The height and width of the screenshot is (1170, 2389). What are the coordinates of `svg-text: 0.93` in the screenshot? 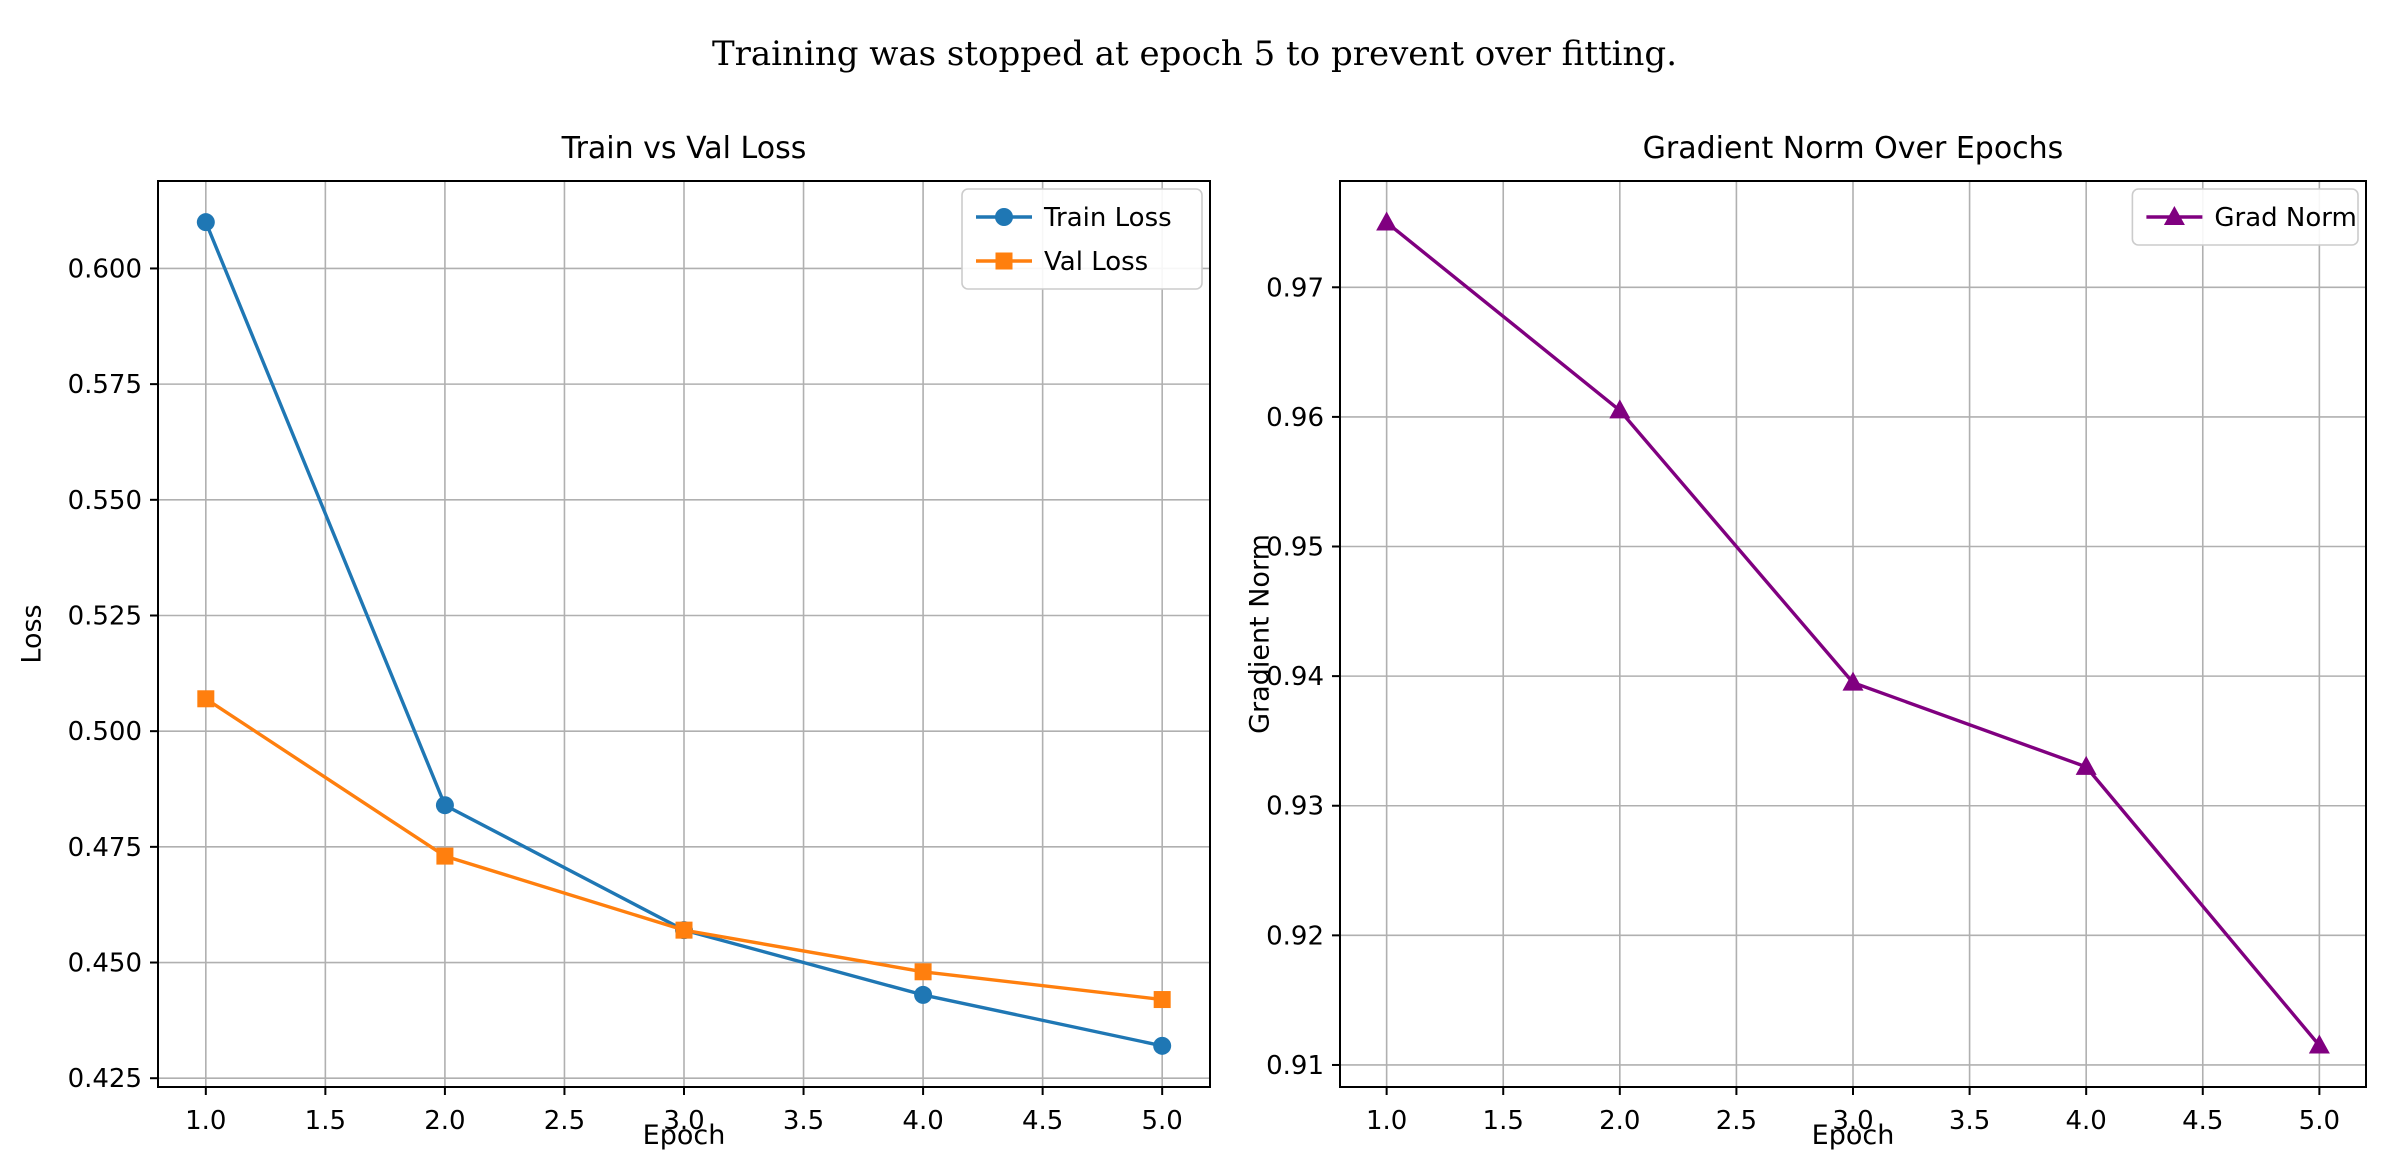 It's located at (1295, 807).